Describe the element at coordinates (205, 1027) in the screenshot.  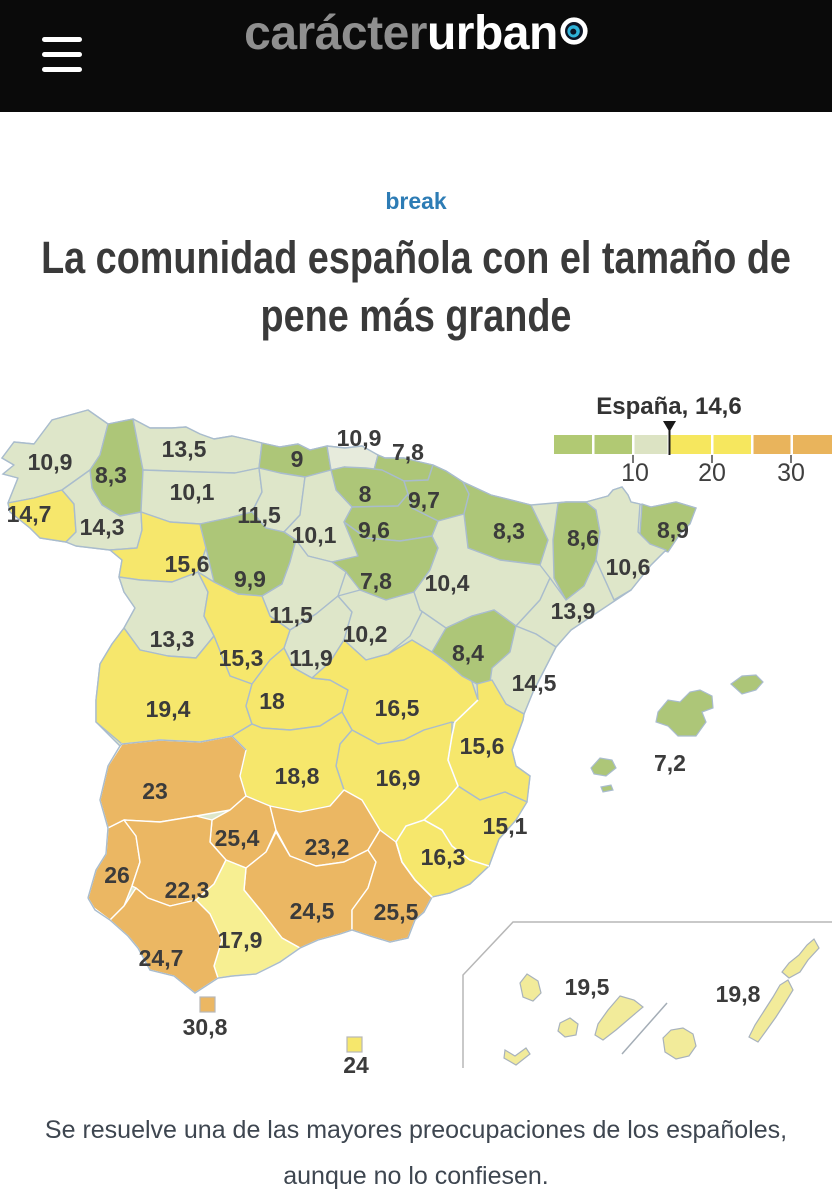
I see `svg-text: 30,8` at that location.